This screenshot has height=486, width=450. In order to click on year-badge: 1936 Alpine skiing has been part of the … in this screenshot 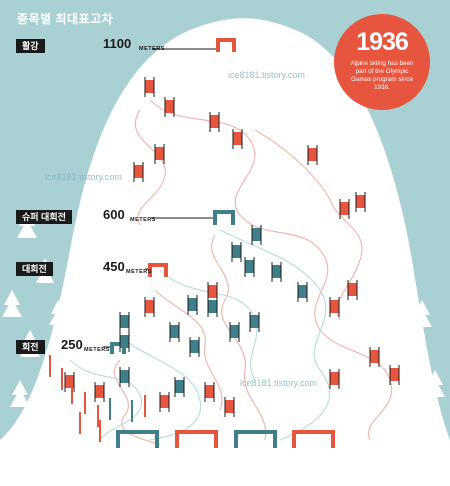, I will do `click(382, 62)`.